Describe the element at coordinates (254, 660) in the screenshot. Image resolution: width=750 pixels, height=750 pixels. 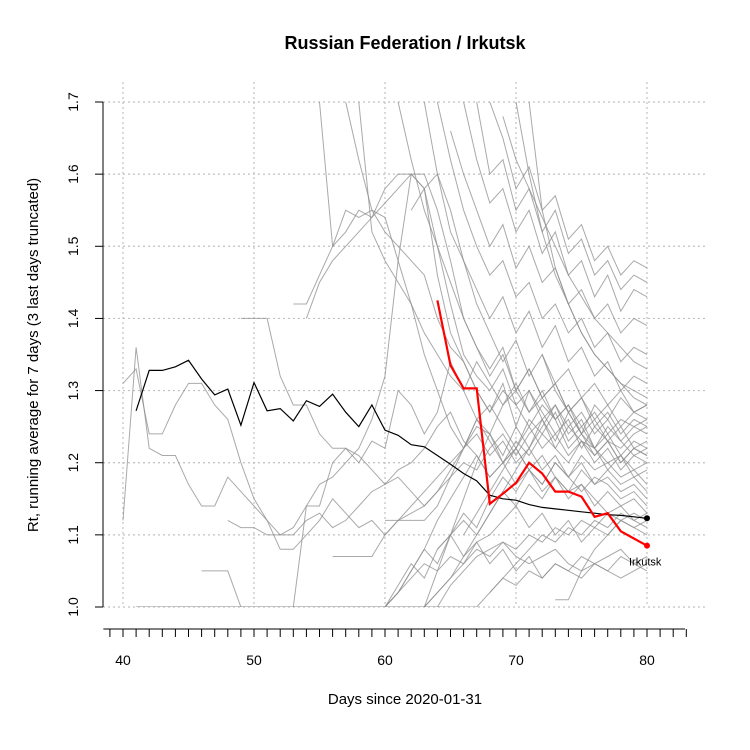
I see `x-tick-label: 50` at that location.